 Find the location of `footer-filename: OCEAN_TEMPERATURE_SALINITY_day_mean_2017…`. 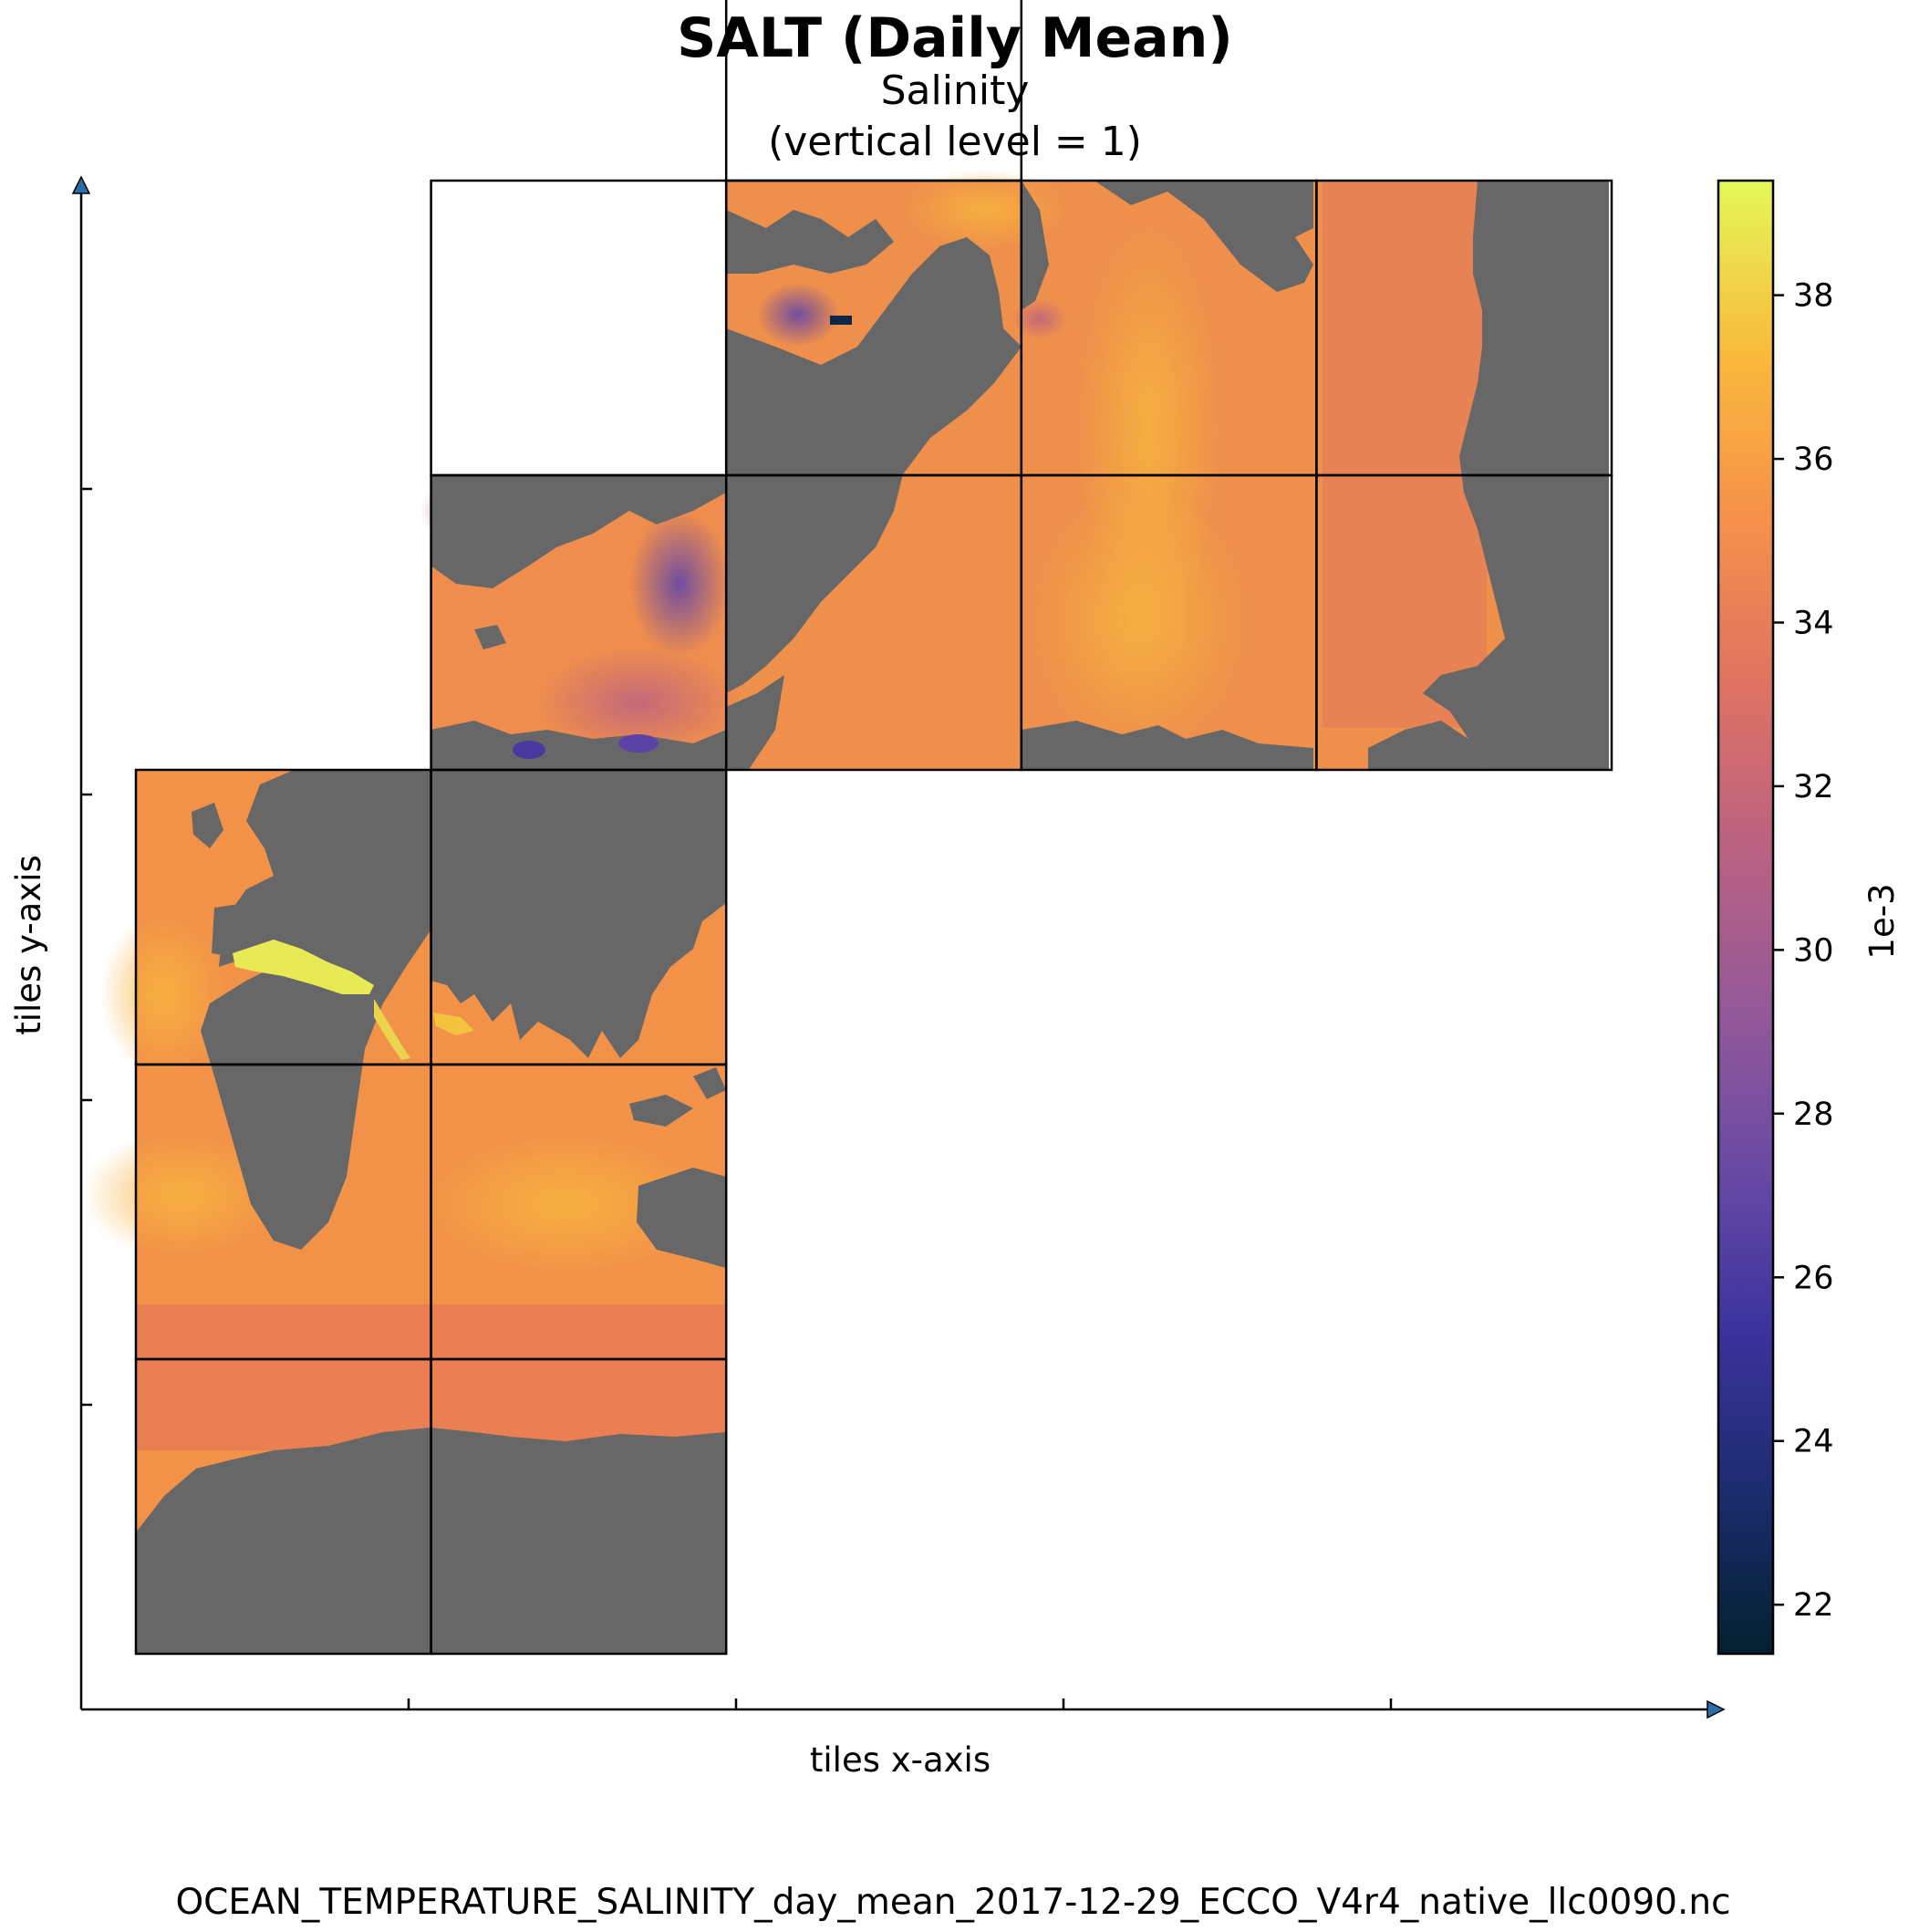

footer-filename: OCEAN_TEMPERATURE_SALINITY_day_mean_2017… is located at coordinates (952, 1902).